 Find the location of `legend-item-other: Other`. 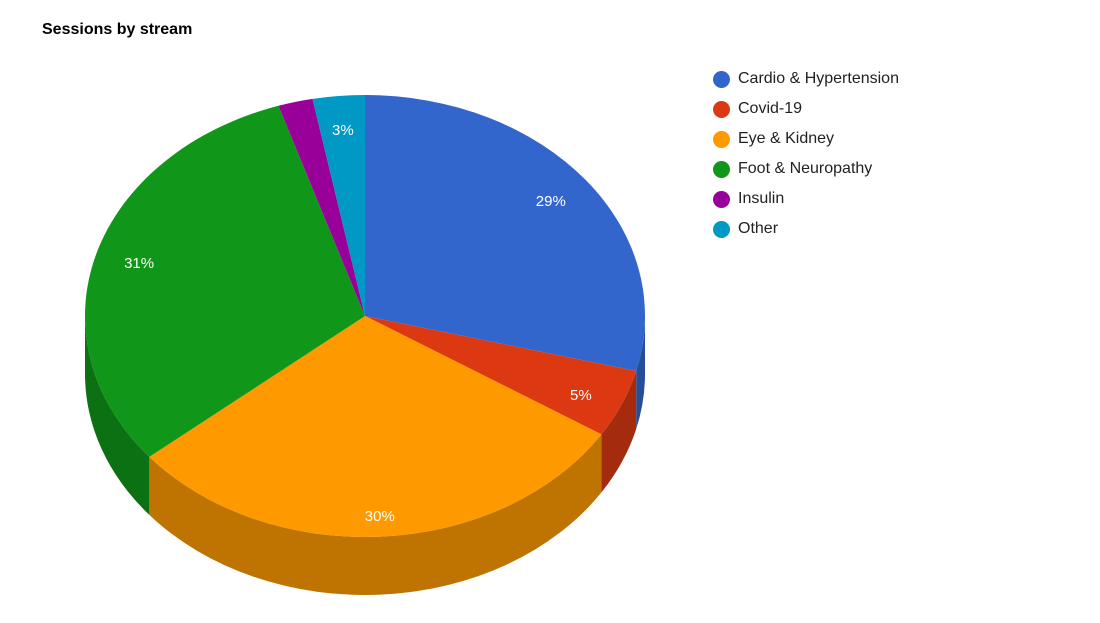

legend-item-other: Other is located at coordinates (806, 229).